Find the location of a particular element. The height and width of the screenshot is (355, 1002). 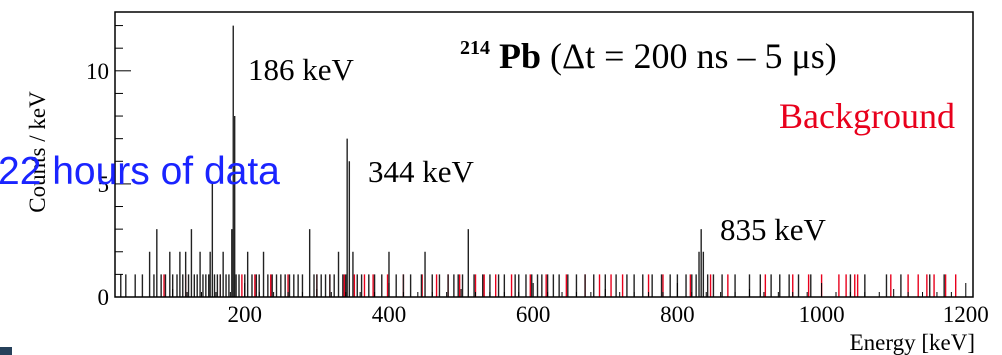

time-window: (Δt = 200 ns – 5 μs) is located at coordinates (693, 56).